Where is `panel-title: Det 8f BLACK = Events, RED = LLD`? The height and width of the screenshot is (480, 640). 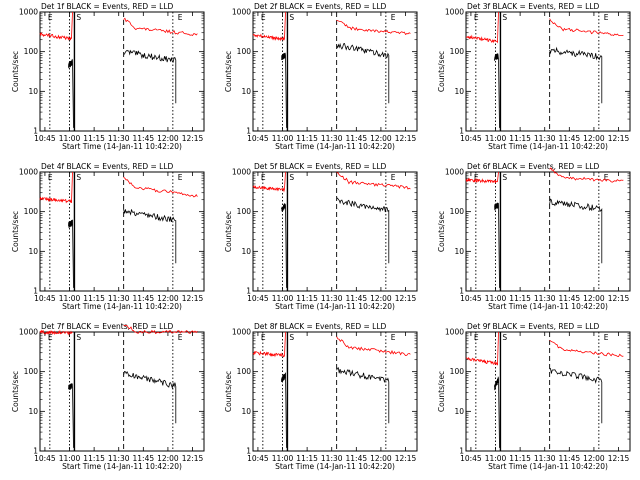 panel-title: Det 8f BLACK = Events, RED = LLD is located at coordinates (320, 326).